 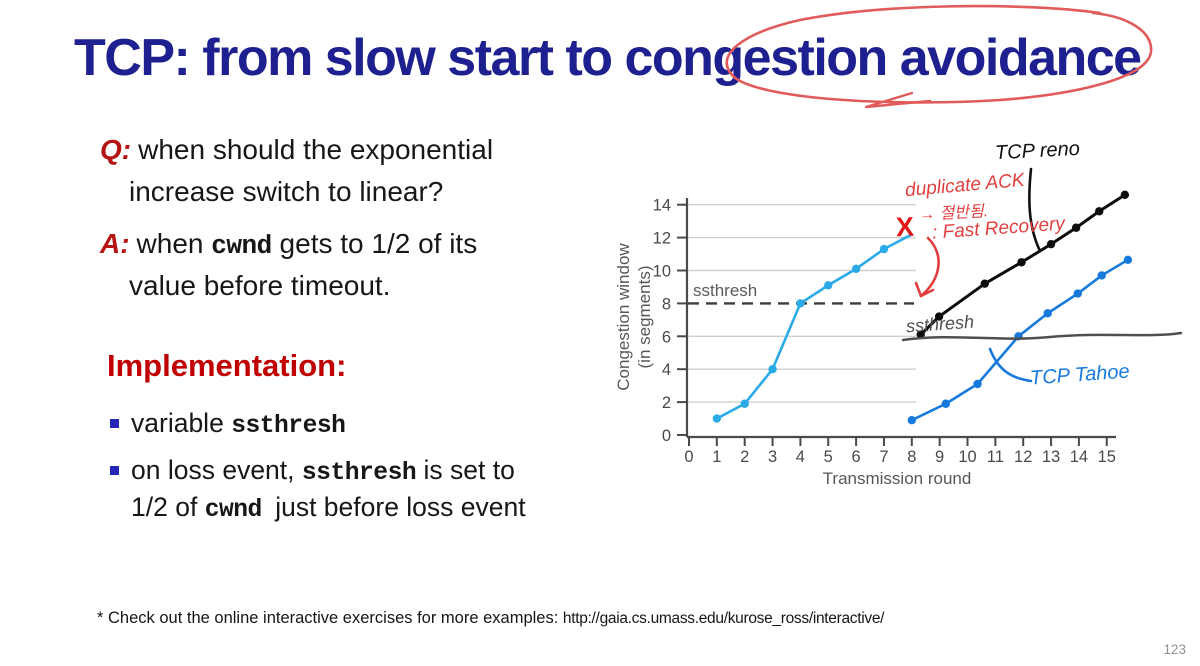 What do you see at coordinates (905, 227) in the screenshot?
I see `loss-x-annotation: X` at bounding box center [905, 227].